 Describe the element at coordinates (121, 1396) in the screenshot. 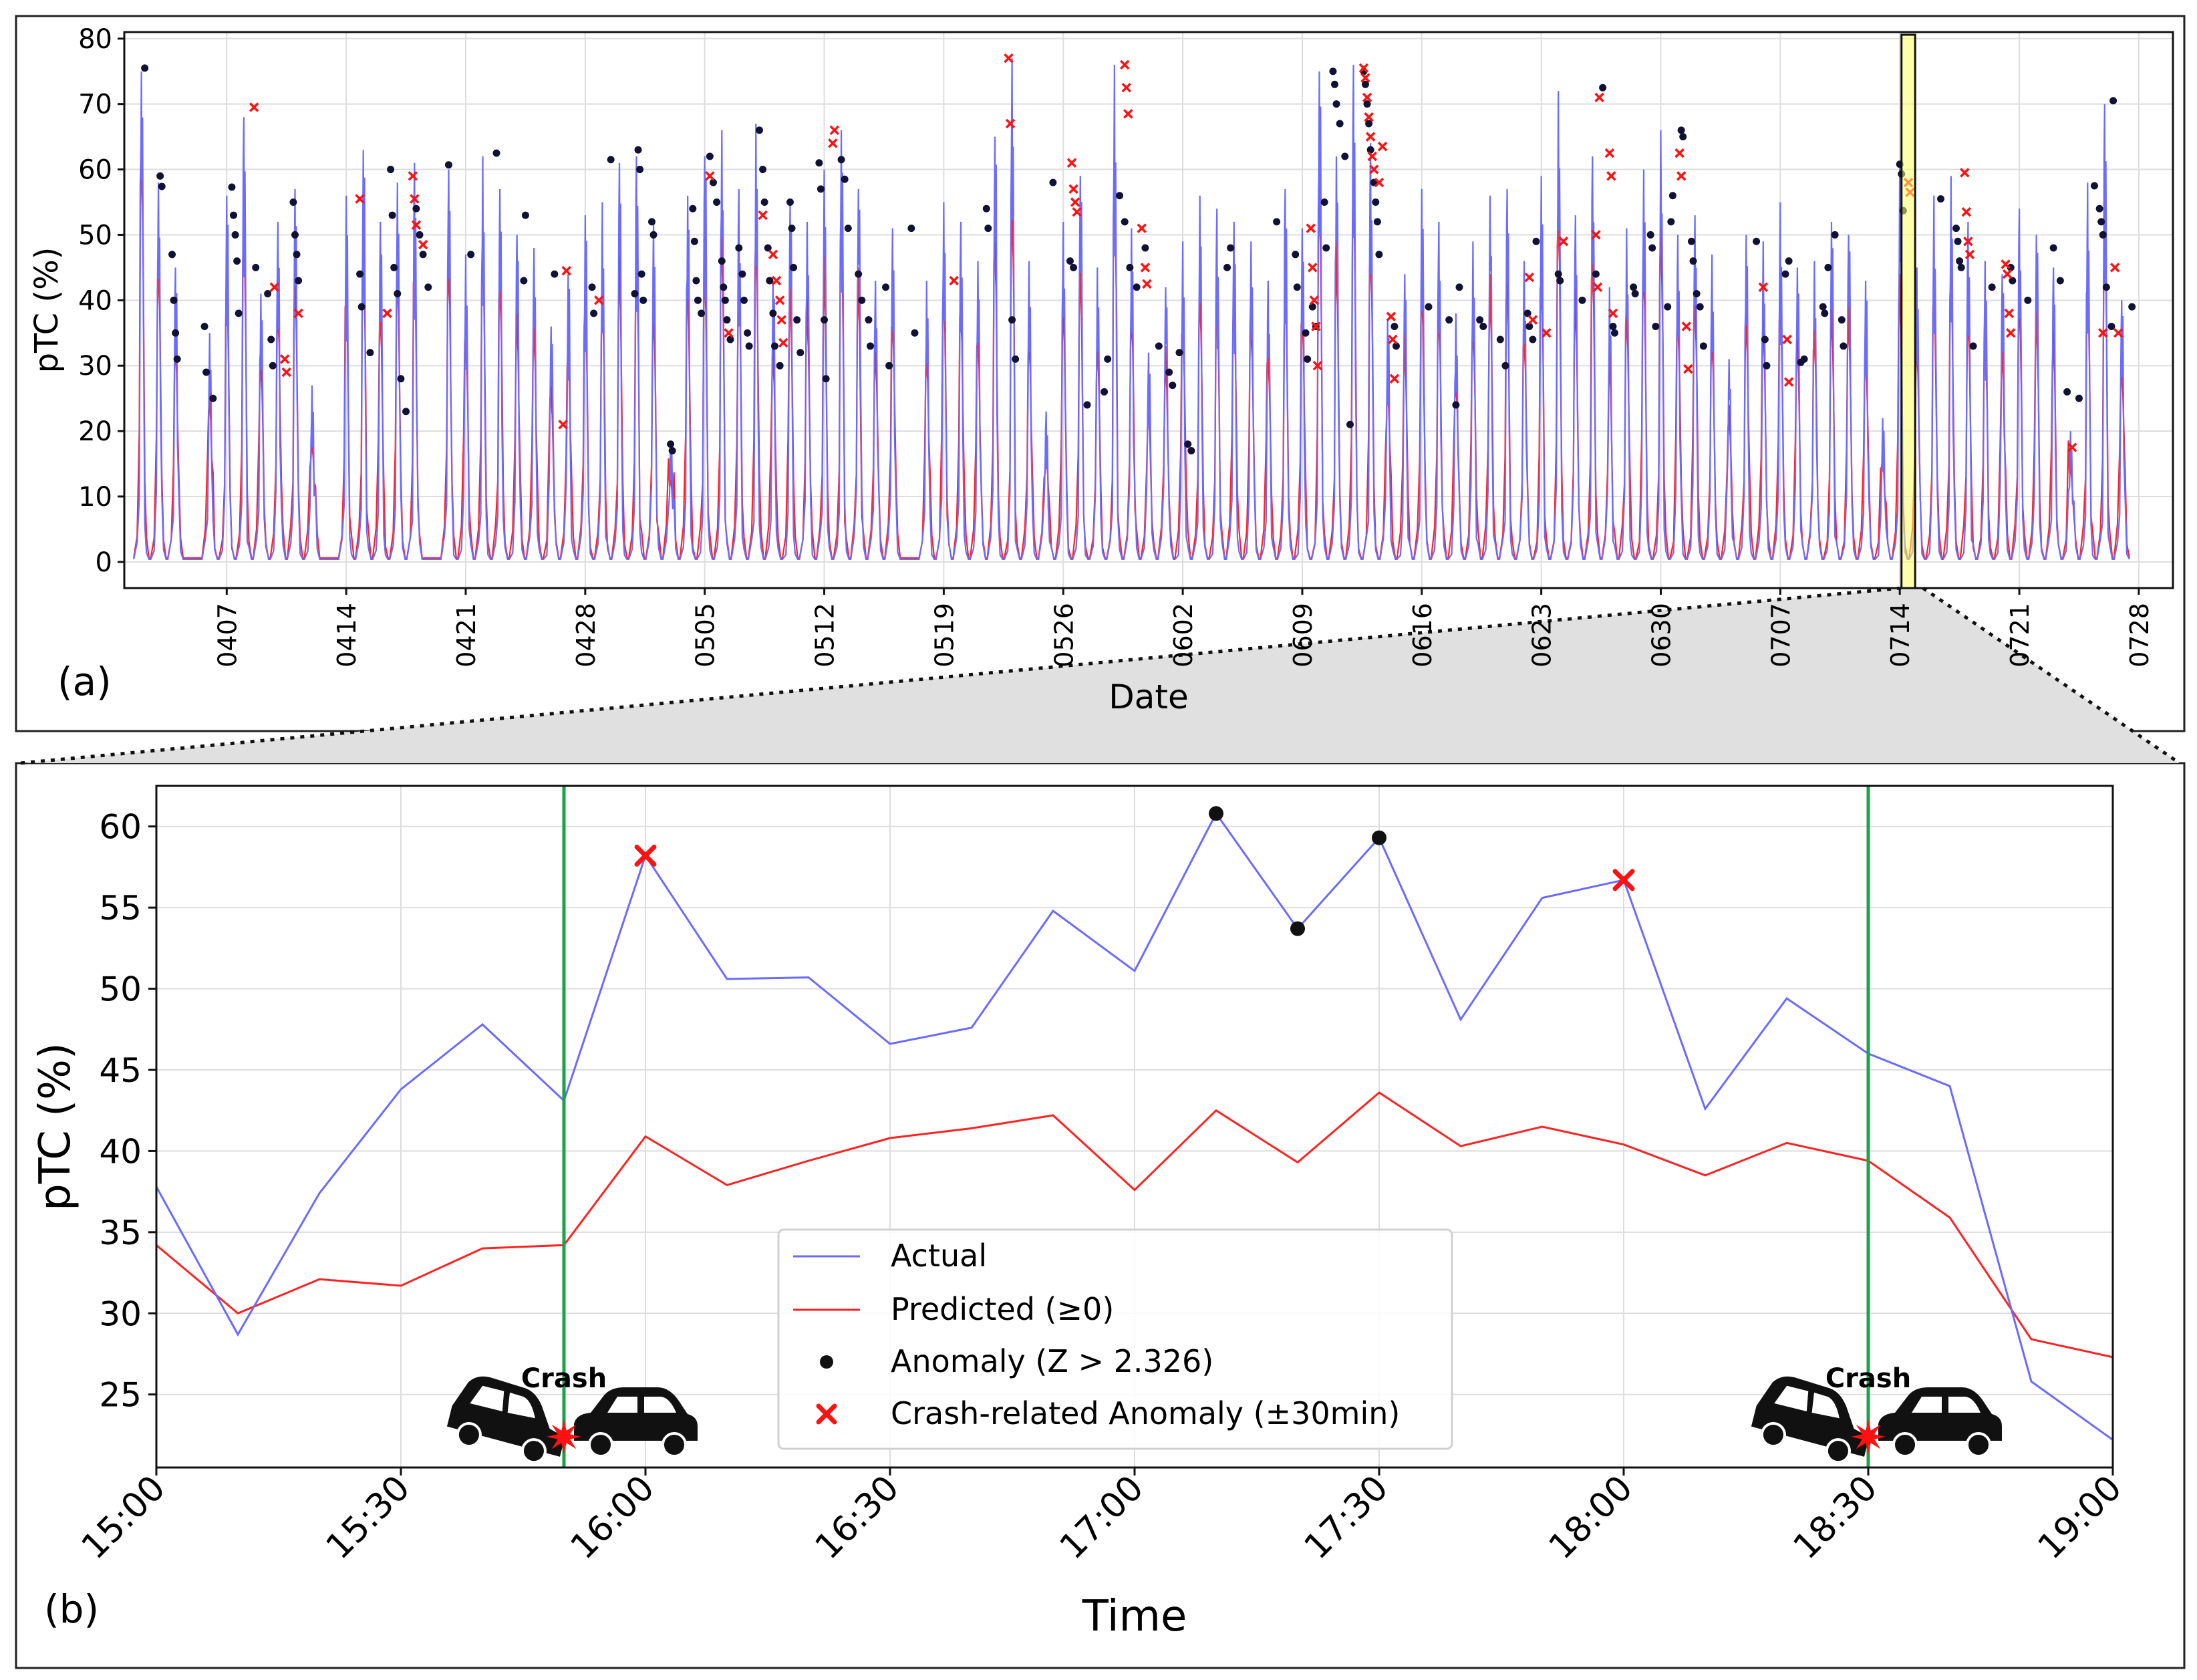

I see `panel-b-ytick-label: 25` at that location.